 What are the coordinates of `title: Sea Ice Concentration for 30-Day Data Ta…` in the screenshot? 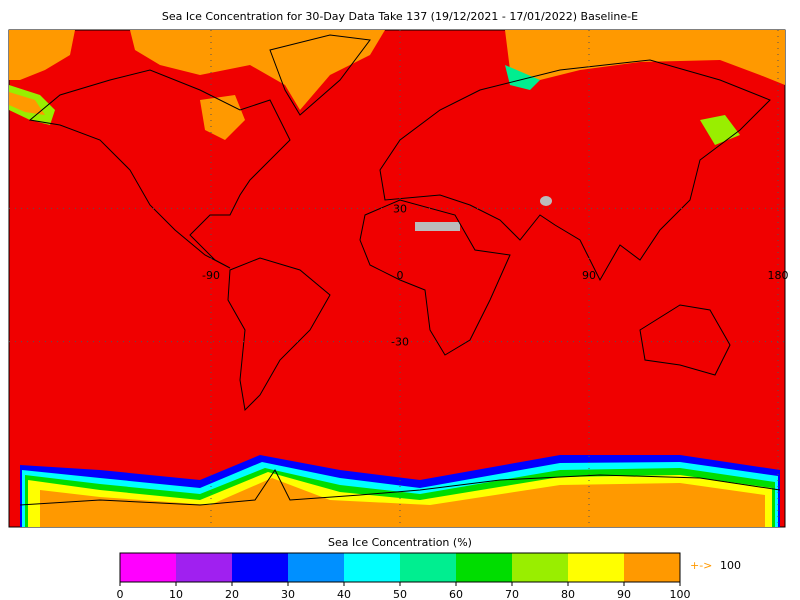 It's located at (400, 16).